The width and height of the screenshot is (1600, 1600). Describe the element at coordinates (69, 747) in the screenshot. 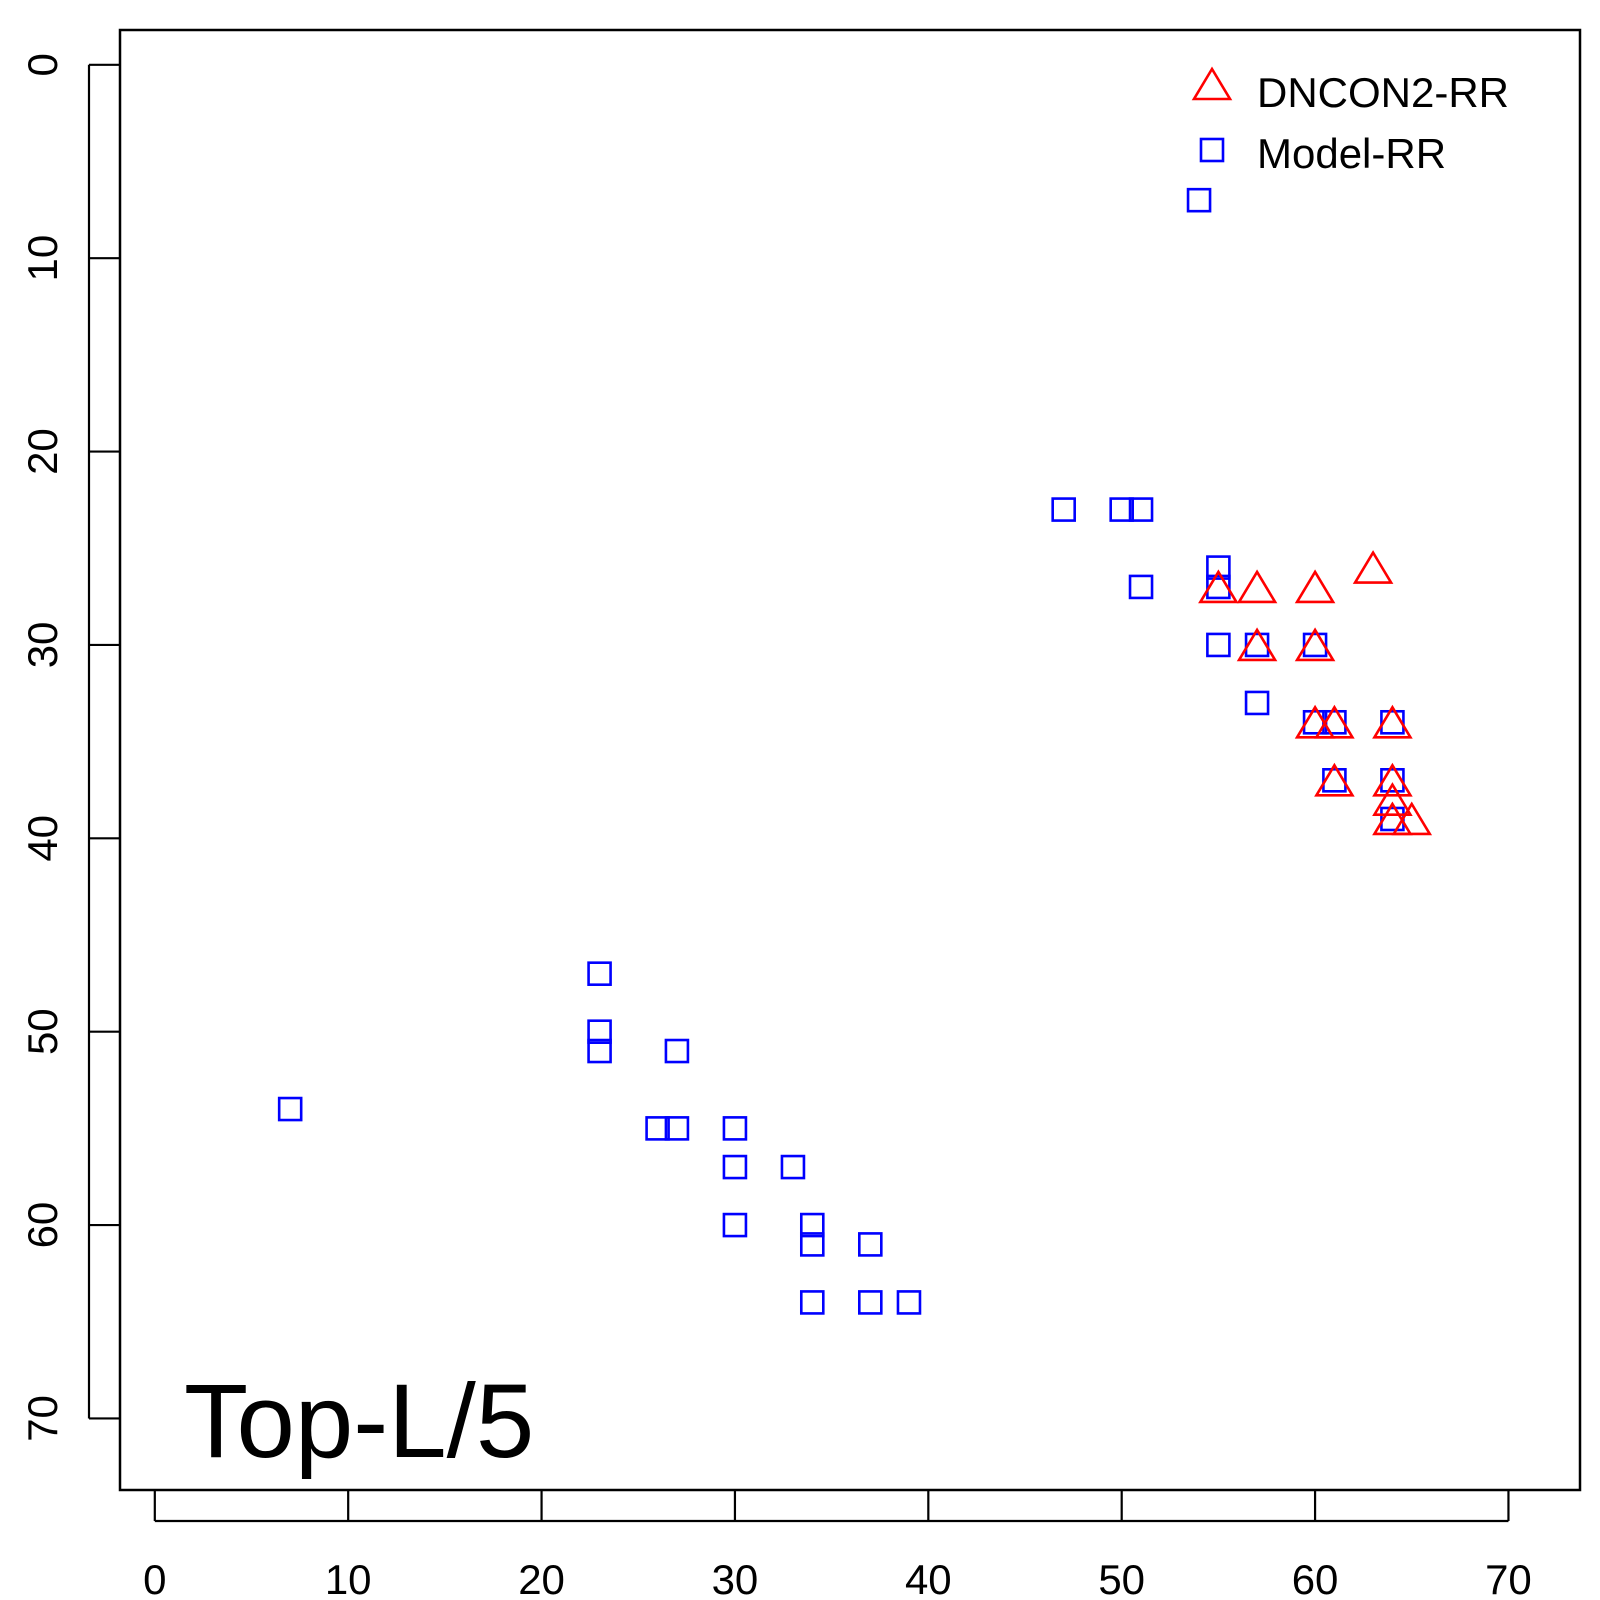

I see `y-axis: 0 10 20 30 40 50 60 70` at that location.